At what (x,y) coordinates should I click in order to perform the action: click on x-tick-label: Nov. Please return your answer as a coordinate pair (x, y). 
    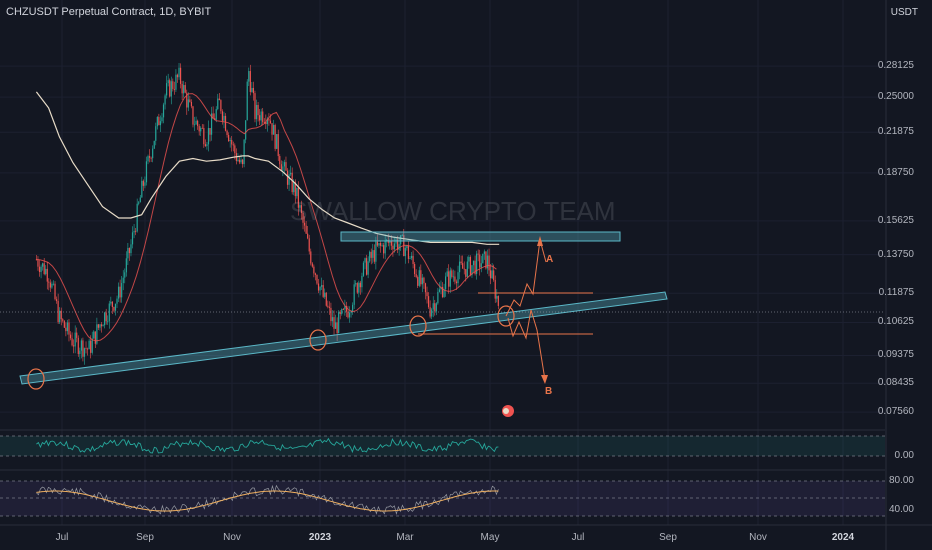
    Looking at the image, I should click on (232, 537).